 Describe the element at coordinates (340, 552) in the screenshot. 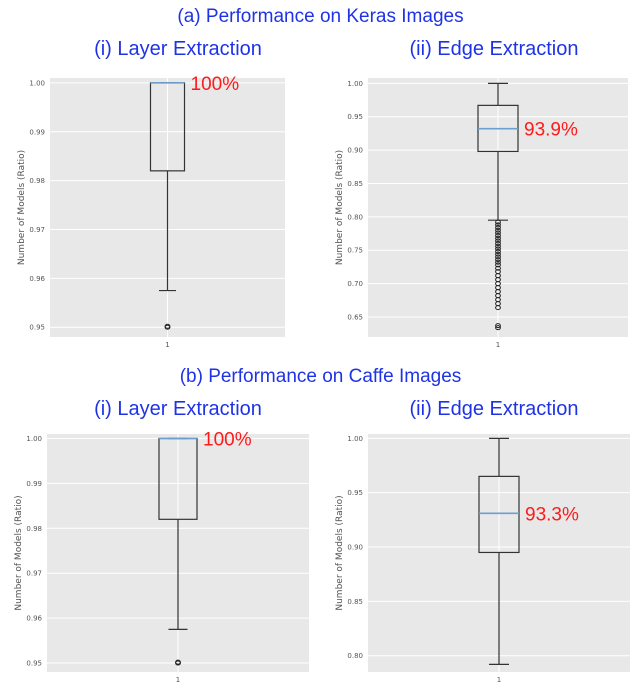

I see `chart-3-ylabel: Number of Models (Ratio)` at that location.